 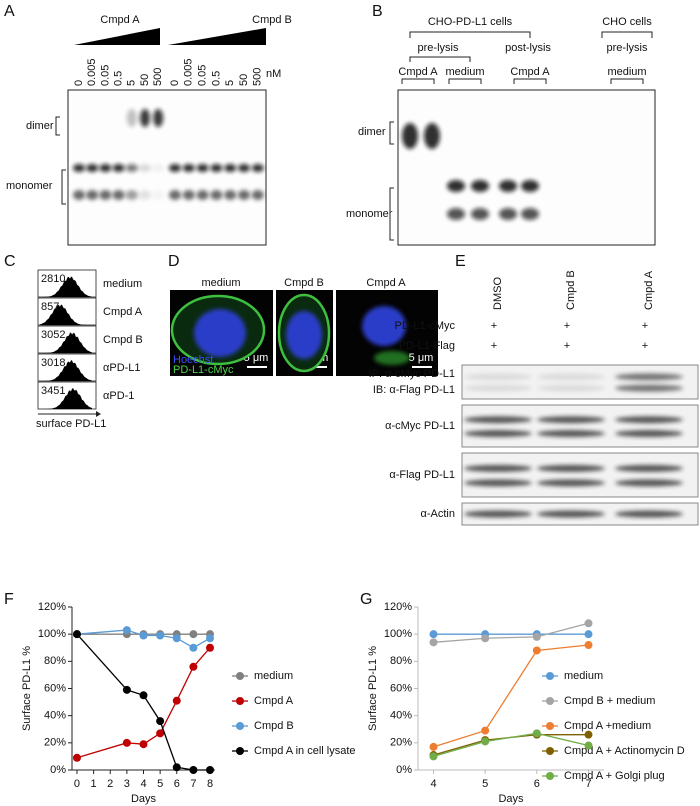 What do you see at coordinates (571, 290) in the screenshot?
I see `column-label: Cmpd B` at bounding box center [571, 290].